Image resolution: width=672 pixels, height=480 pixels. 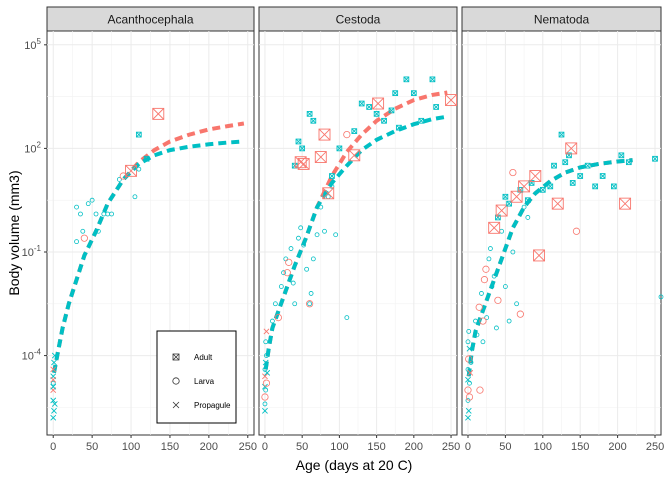 What do you see at coordinates (192, 357) in the screenshot?
I see `legend-entry-adult: Adult` at bounding box center [192, 357].